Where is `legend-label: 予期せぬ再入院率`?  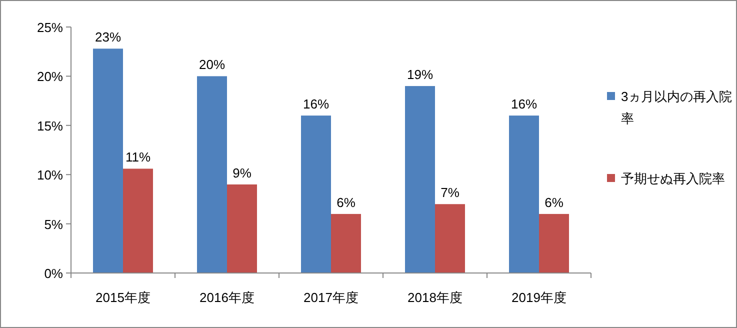
legend-label: 予期せぬ再入院率 is located at coordinates (673, 178).